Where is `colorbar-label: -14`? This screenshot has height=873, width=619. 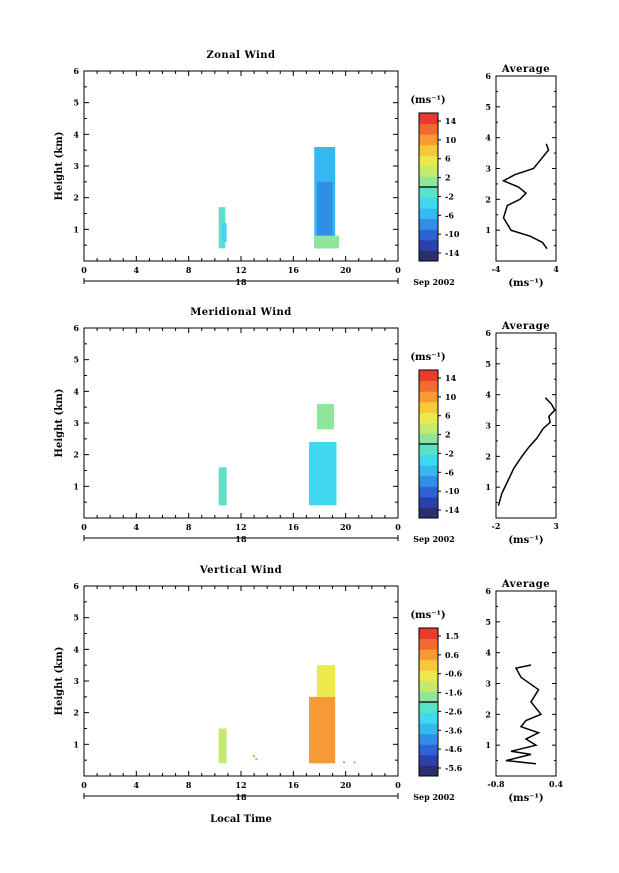
colorbar-label: -14 is located at coordinates (452, 253).